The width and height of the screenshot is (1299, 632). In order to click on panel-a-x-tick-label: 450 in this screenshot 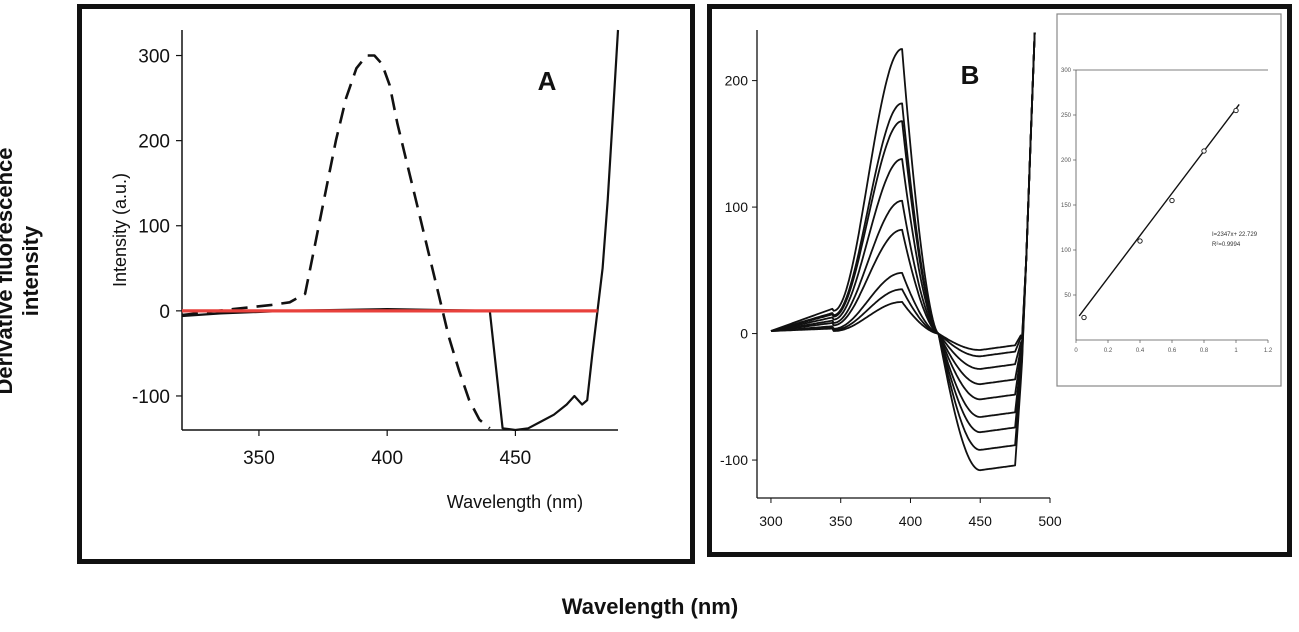, I will do `click(516, 458)`.